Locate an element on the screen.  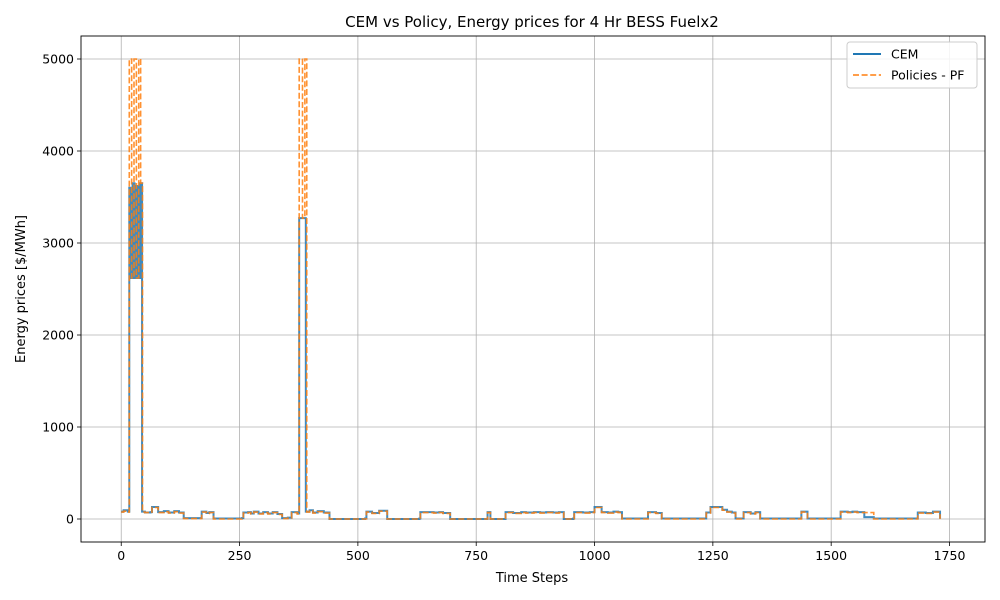
x-tick-label: 1250 is located at coordinates (713, 555).